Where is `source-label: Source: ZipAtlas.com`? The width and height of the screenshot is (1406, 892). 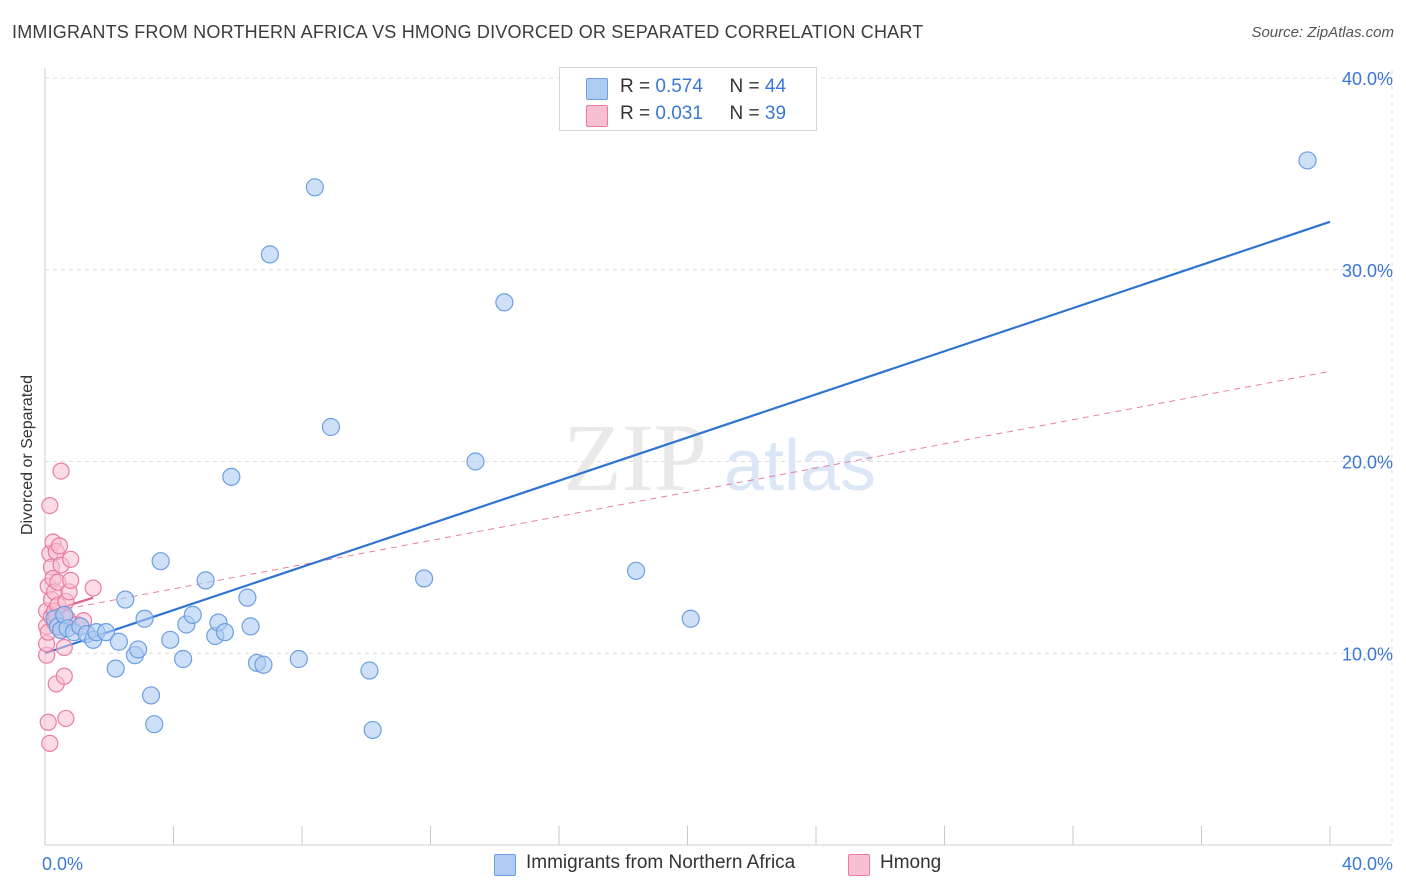 source-label: Source: ZipAtlas.com is located at coordinates (1322, 32).